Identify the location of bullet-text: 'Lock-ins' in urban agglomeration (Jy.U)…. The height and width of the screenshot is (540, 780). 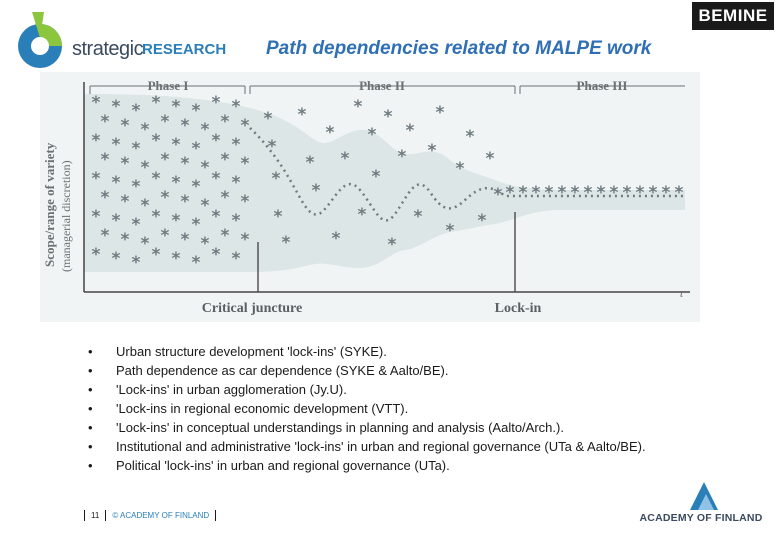
(231, 389).